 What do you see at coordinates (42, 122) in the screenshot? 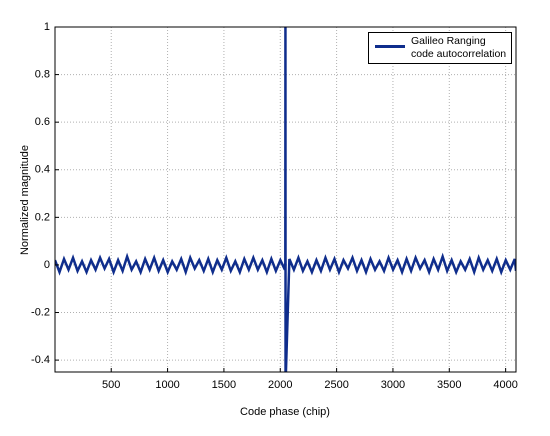
I see `y-tick-label: 0.6` at bounding box center [42, 122].